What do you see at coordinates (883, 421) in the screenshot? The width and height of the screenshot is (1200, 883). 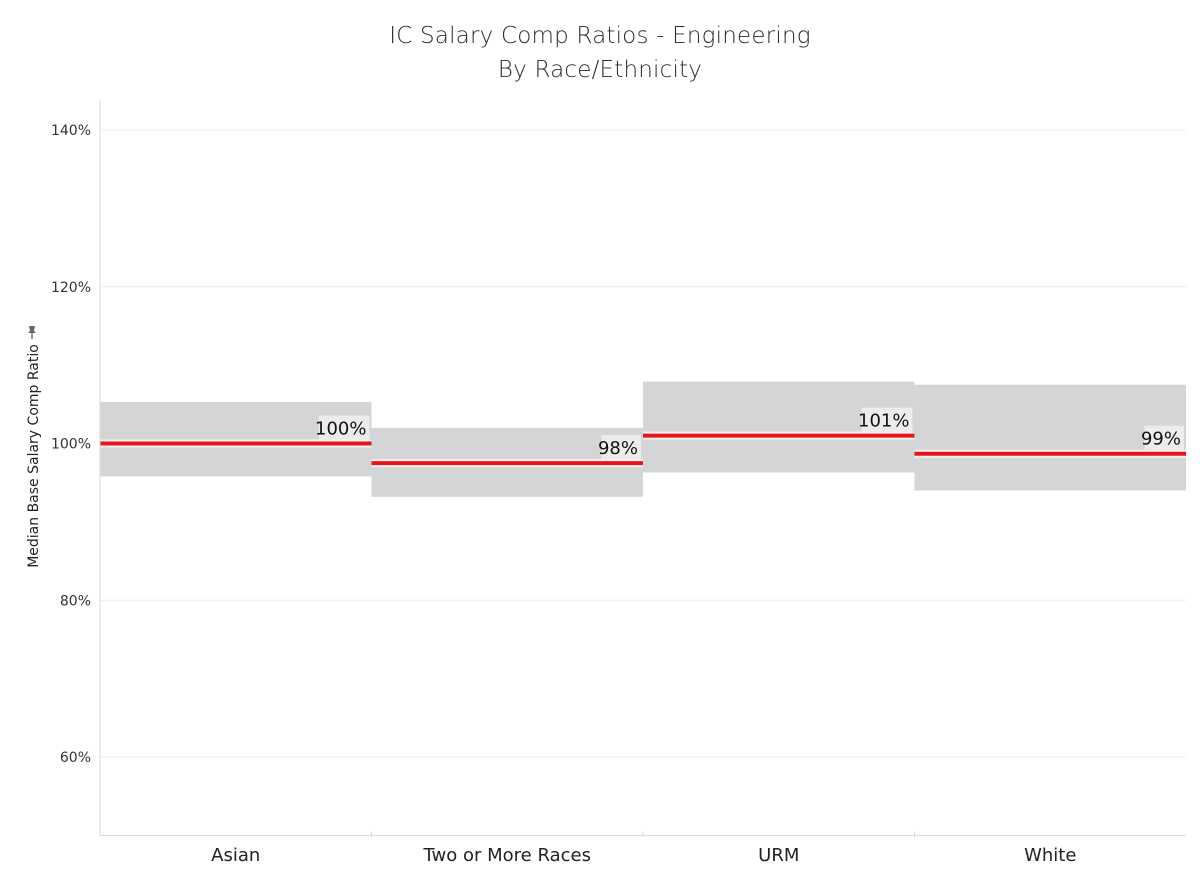 I see `data-label: 101%` at bounding box center [883, 421].